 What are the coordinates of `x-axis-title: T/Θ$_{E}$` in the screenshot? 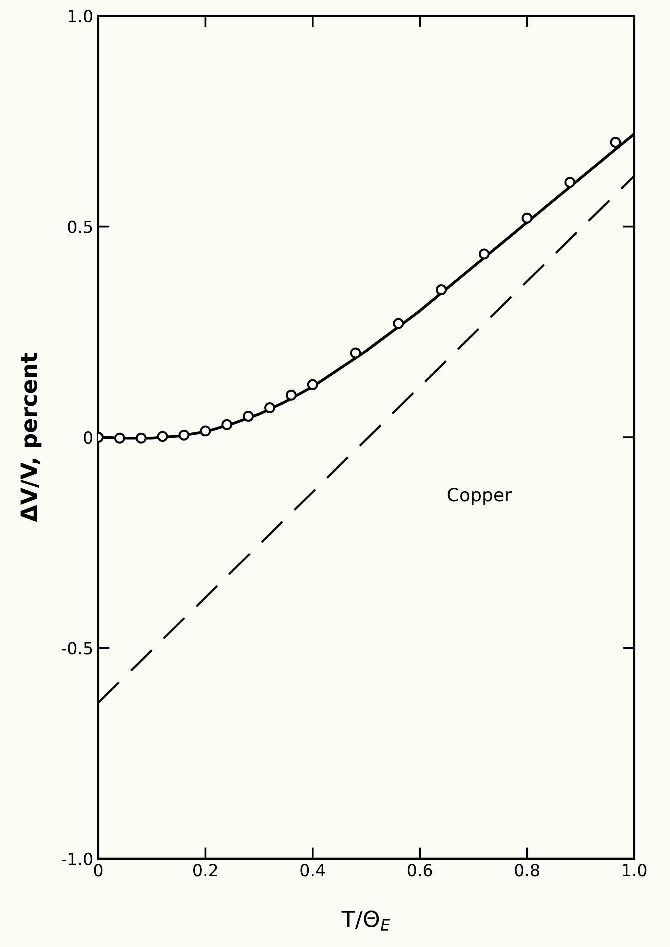 It's located at (366, 920).